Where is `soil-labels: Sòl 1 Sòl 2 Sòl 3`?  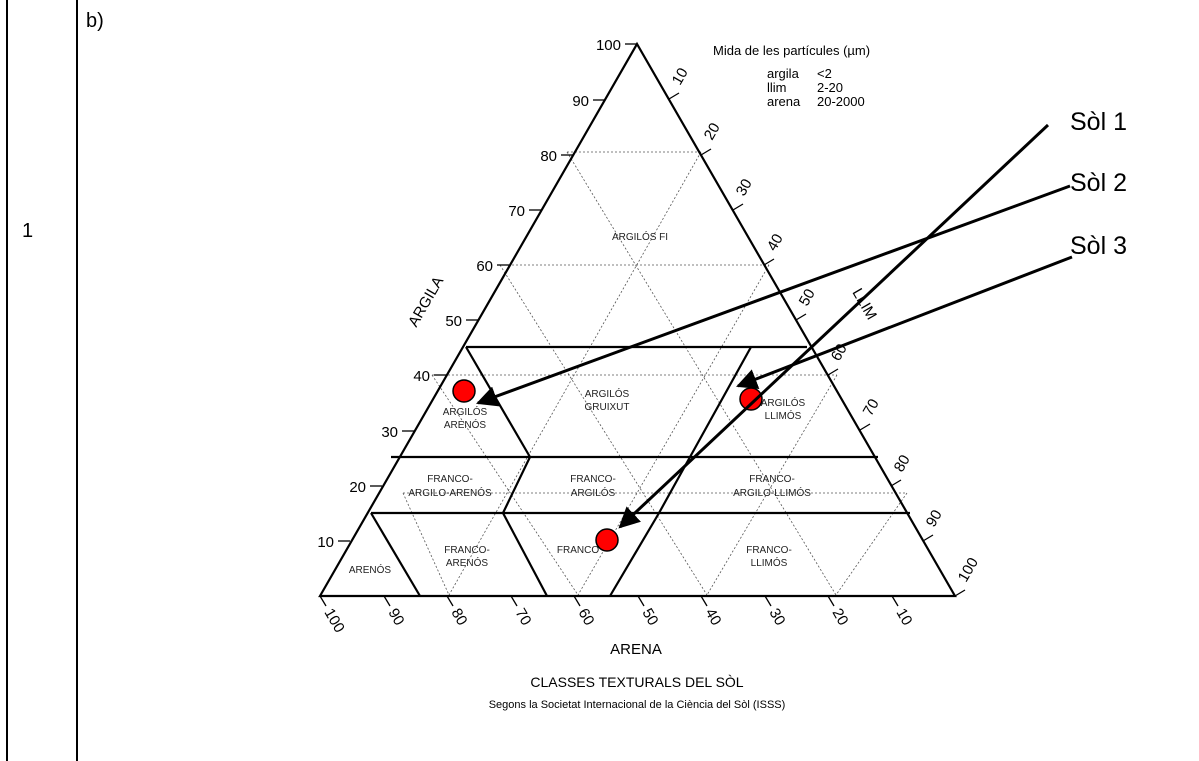
soil-labels: Sòl 1 Sòl 2 Sòl 3 is located at coordinates (1098, 184).